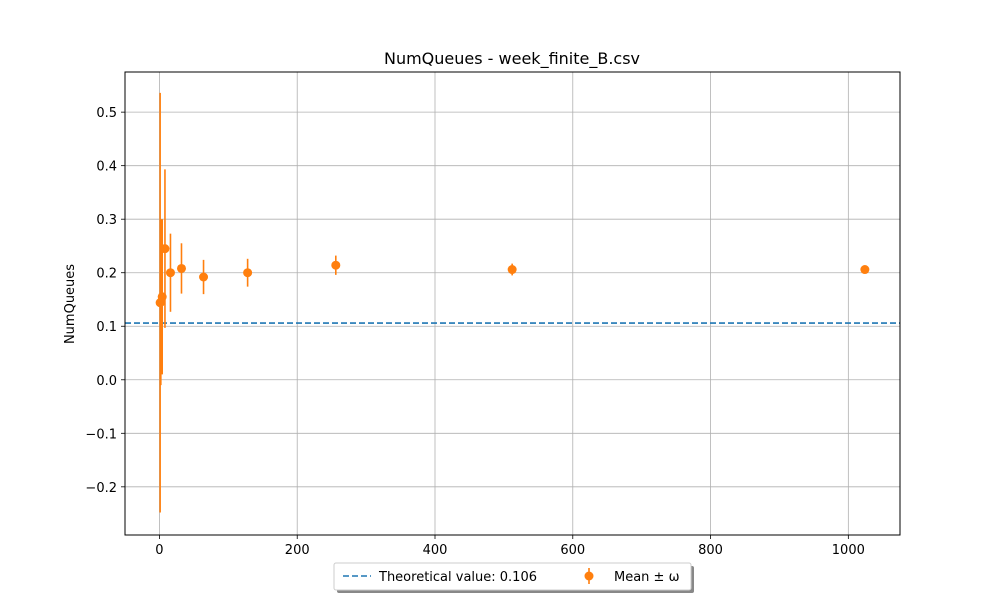 This screenshot has height=600, width=1000. What do you see at coordinates (512, 59) in the screenshot?
I see `chart-title: NumQueues - week_finite_B.csv` at bounding box center [512, 59].